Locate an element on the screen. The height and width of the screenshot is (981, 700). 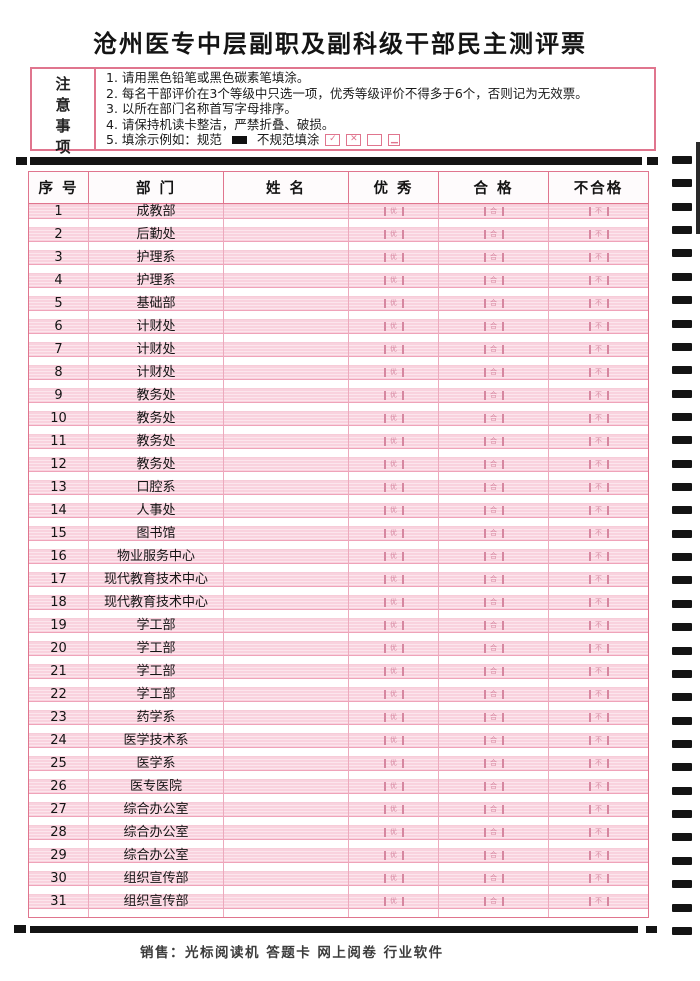
row-number: 29 is located at coordinates (59, 859).